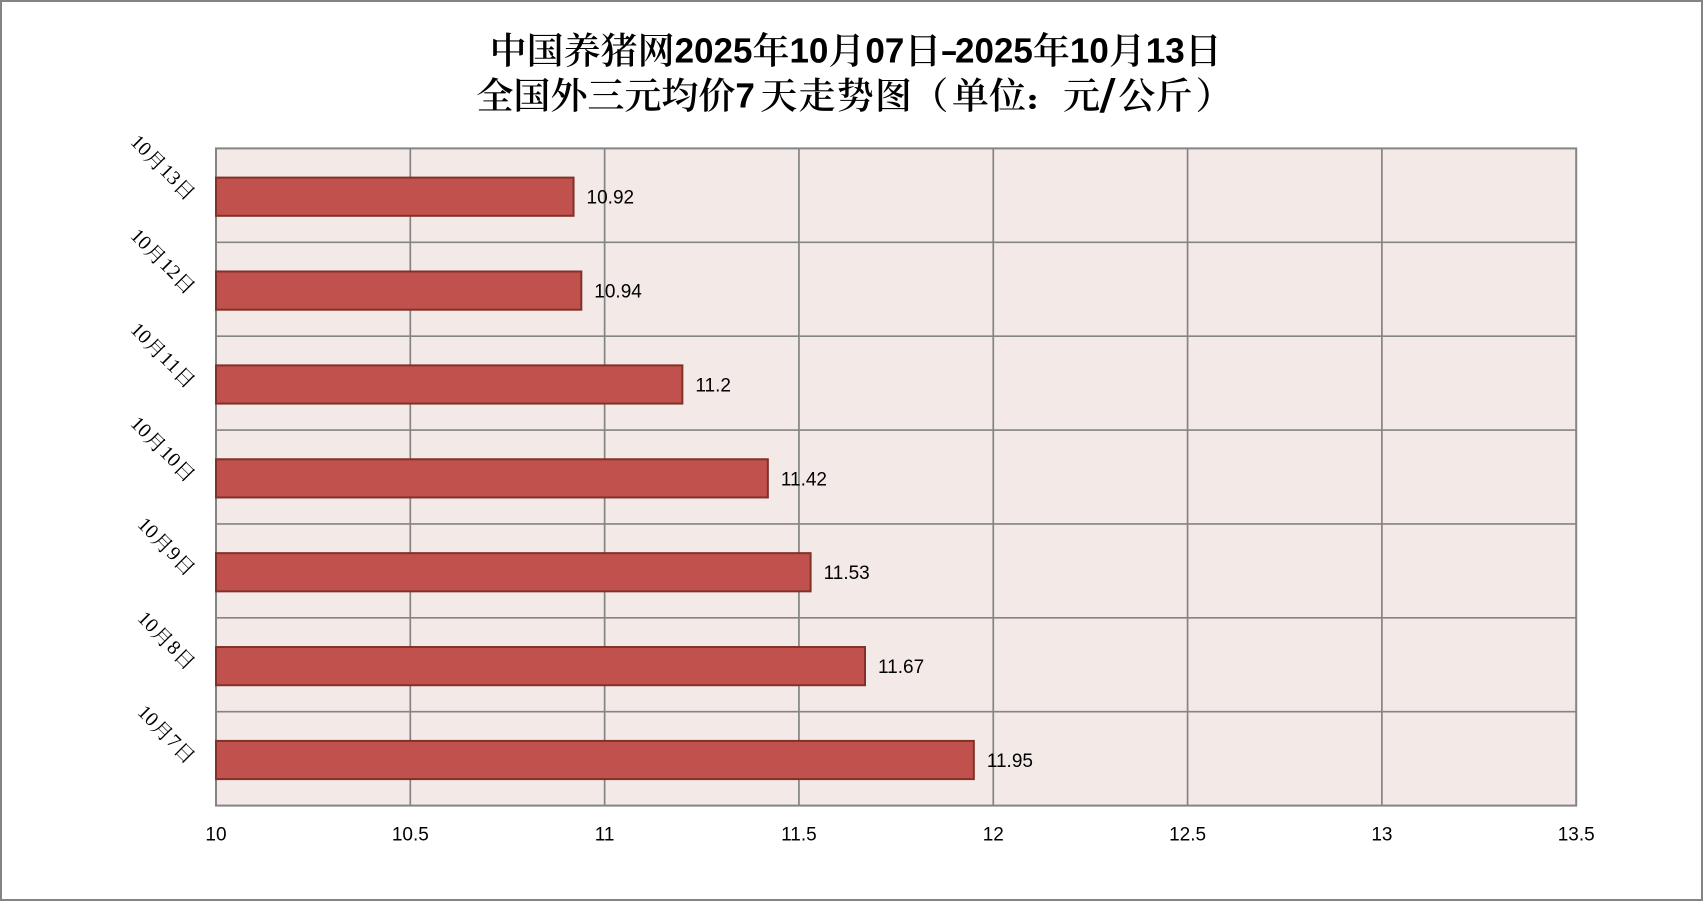 This screenshot has width=1703, height=906. What do you see at coordinates (847, 573) in the screenshot?
I see `svg-text: 11.53` at bounding box center [847, 573].